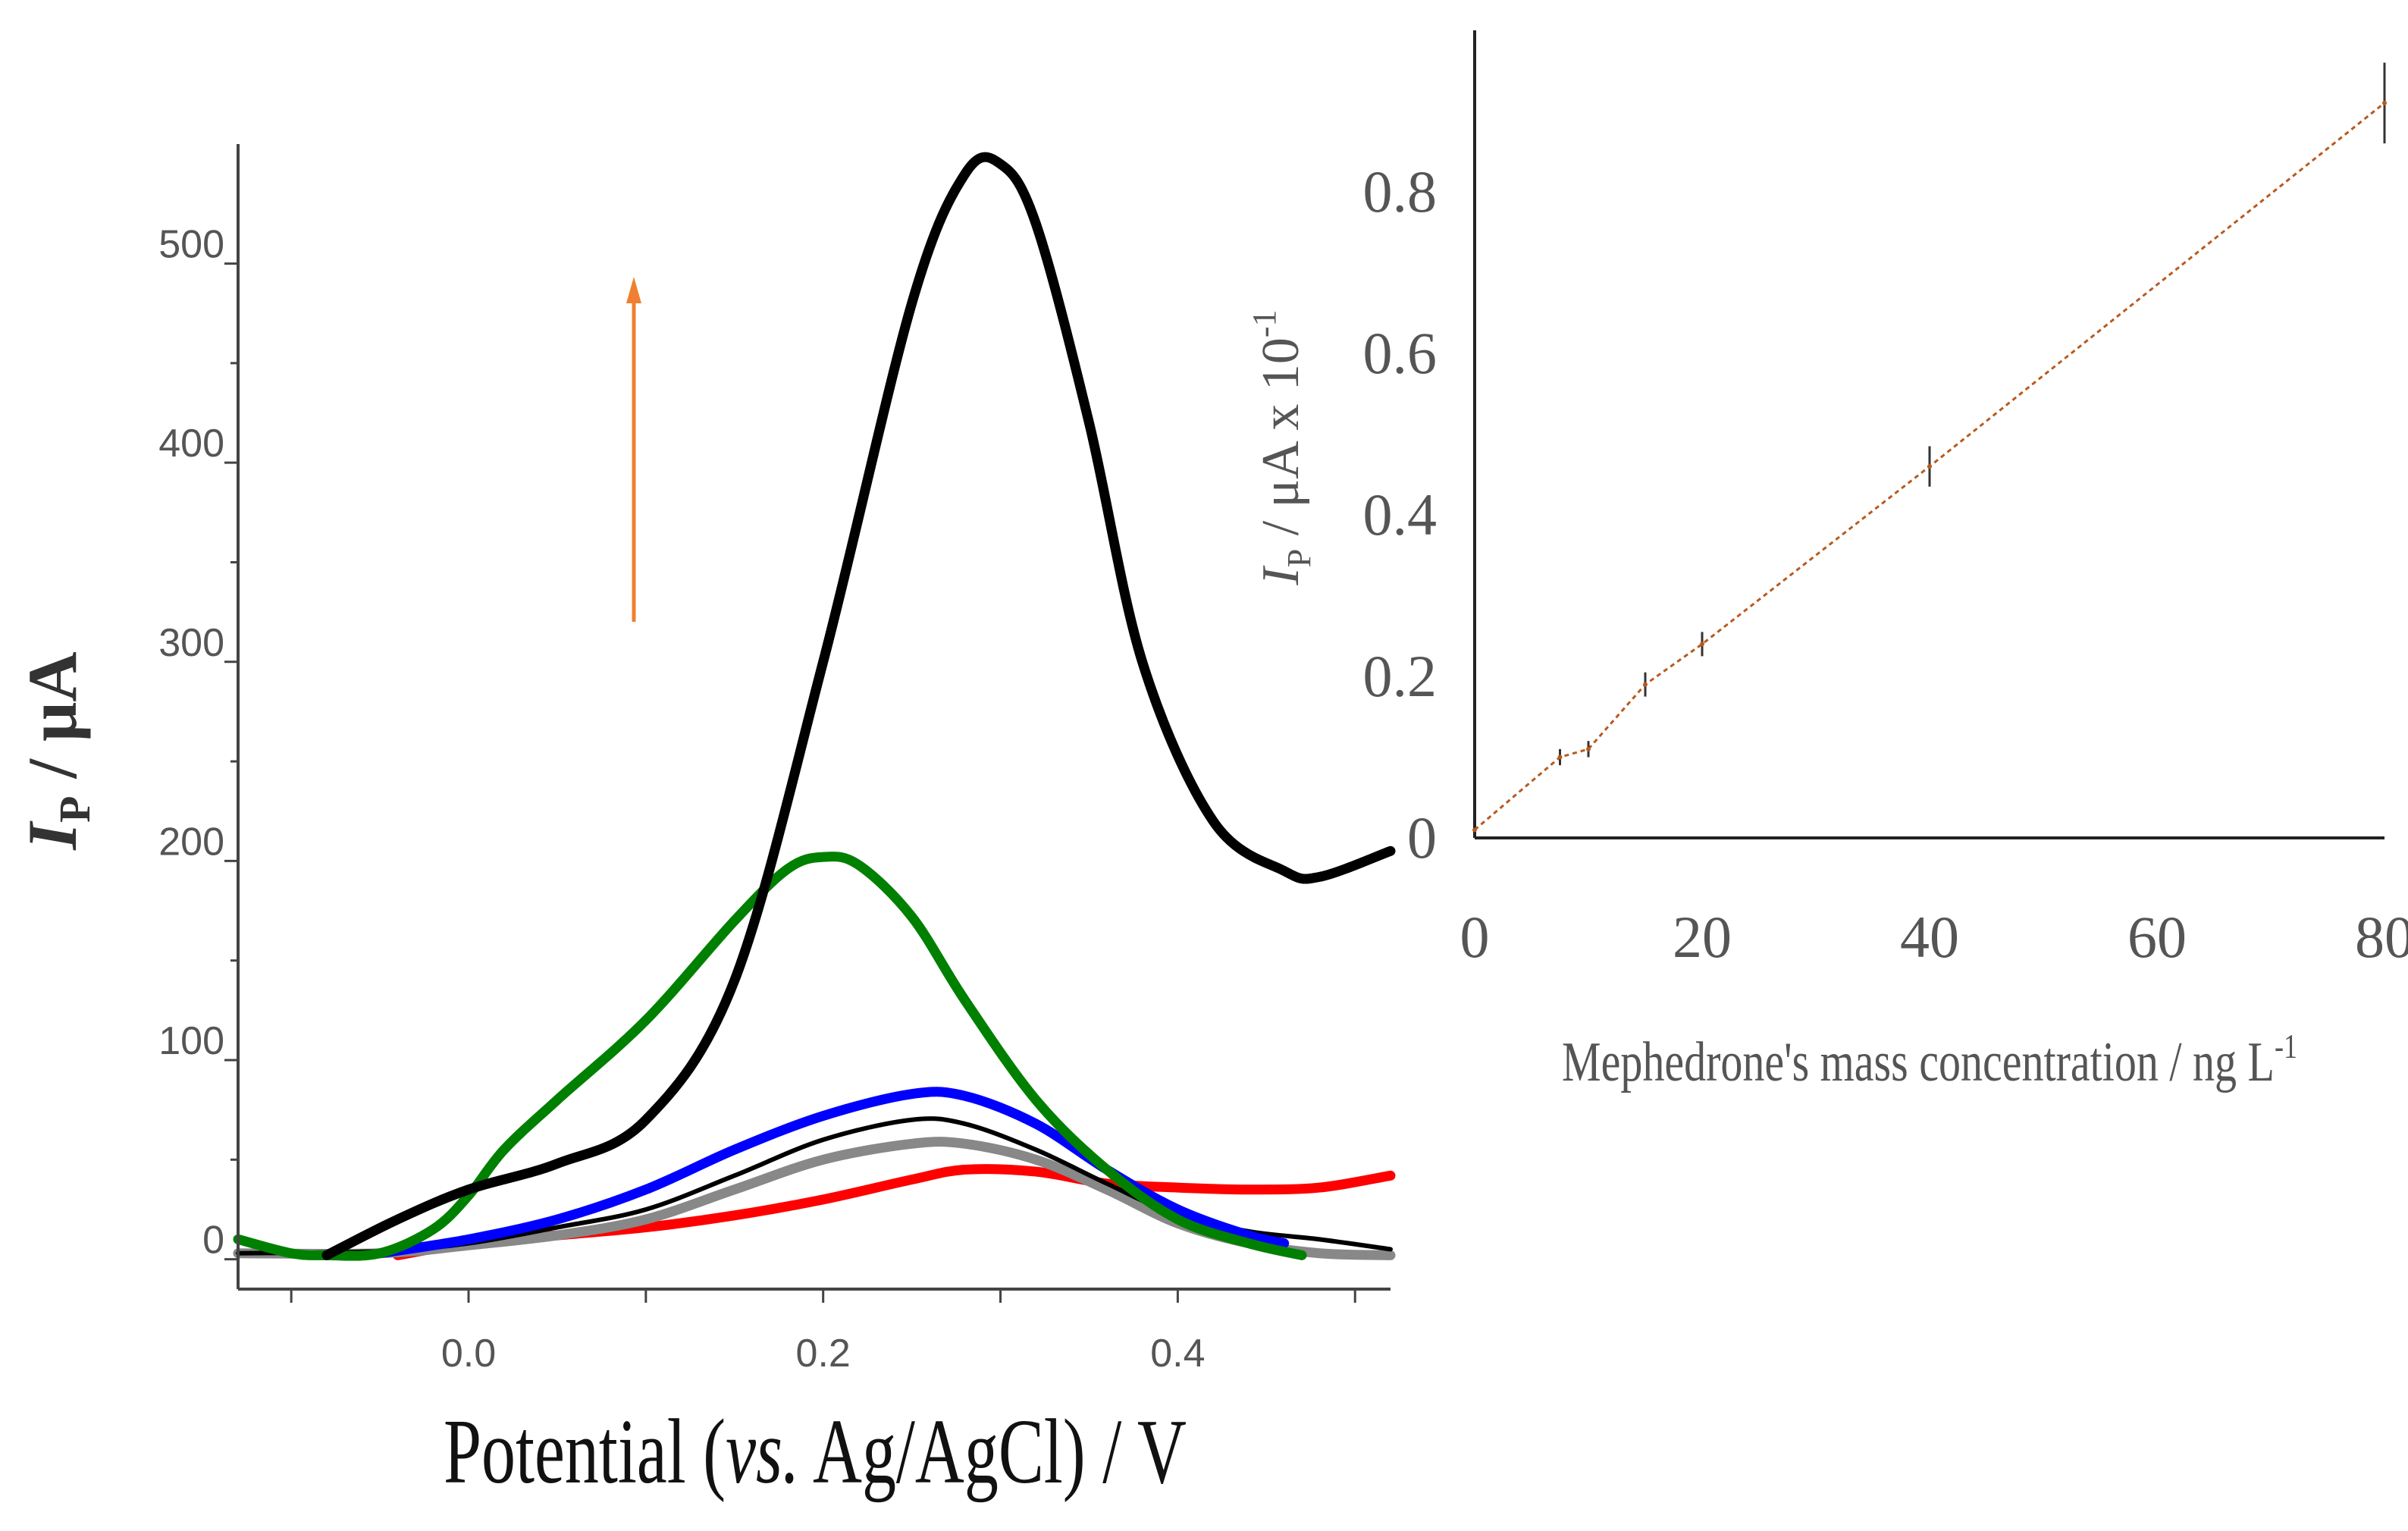 The width and height of the screenshot is (2408, 1531). Describe the element at coordinates (468, 1354) in the screenshot. I see `x-tick-label: 0.0` at that location.